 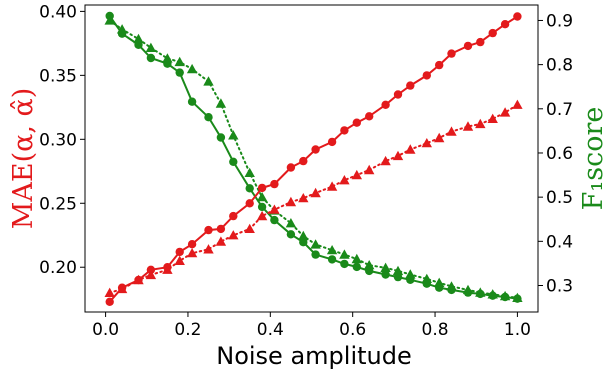 What do you see at coordinates (559, 110) in the screenshot?
I see `right-y-tick-label-4: 0.7` at bounding box center [559, 110].